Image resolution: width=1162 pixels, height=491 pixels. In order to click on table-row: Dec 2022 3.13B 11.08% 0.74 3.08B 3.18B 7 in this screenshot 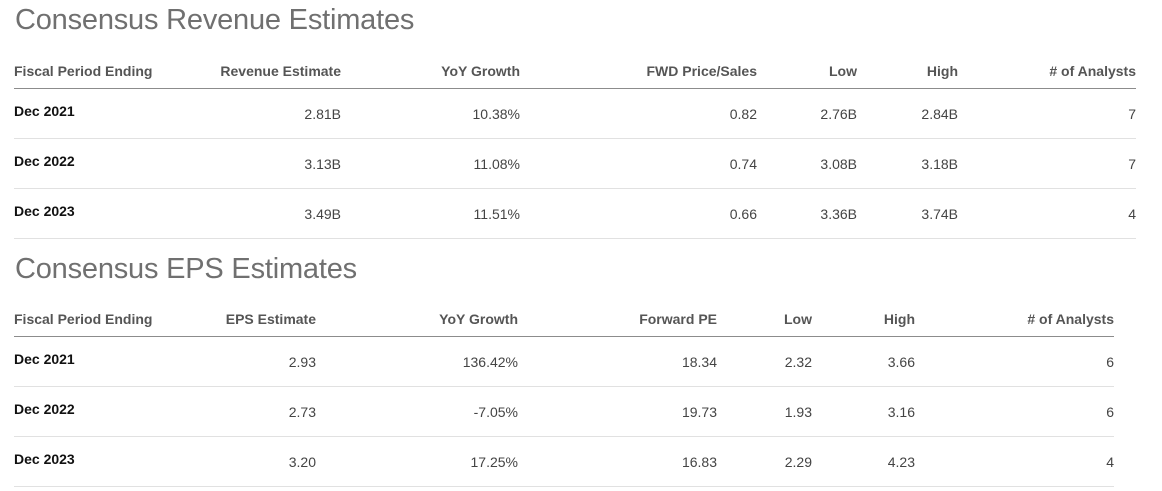, I will do `click(575, 163)`.